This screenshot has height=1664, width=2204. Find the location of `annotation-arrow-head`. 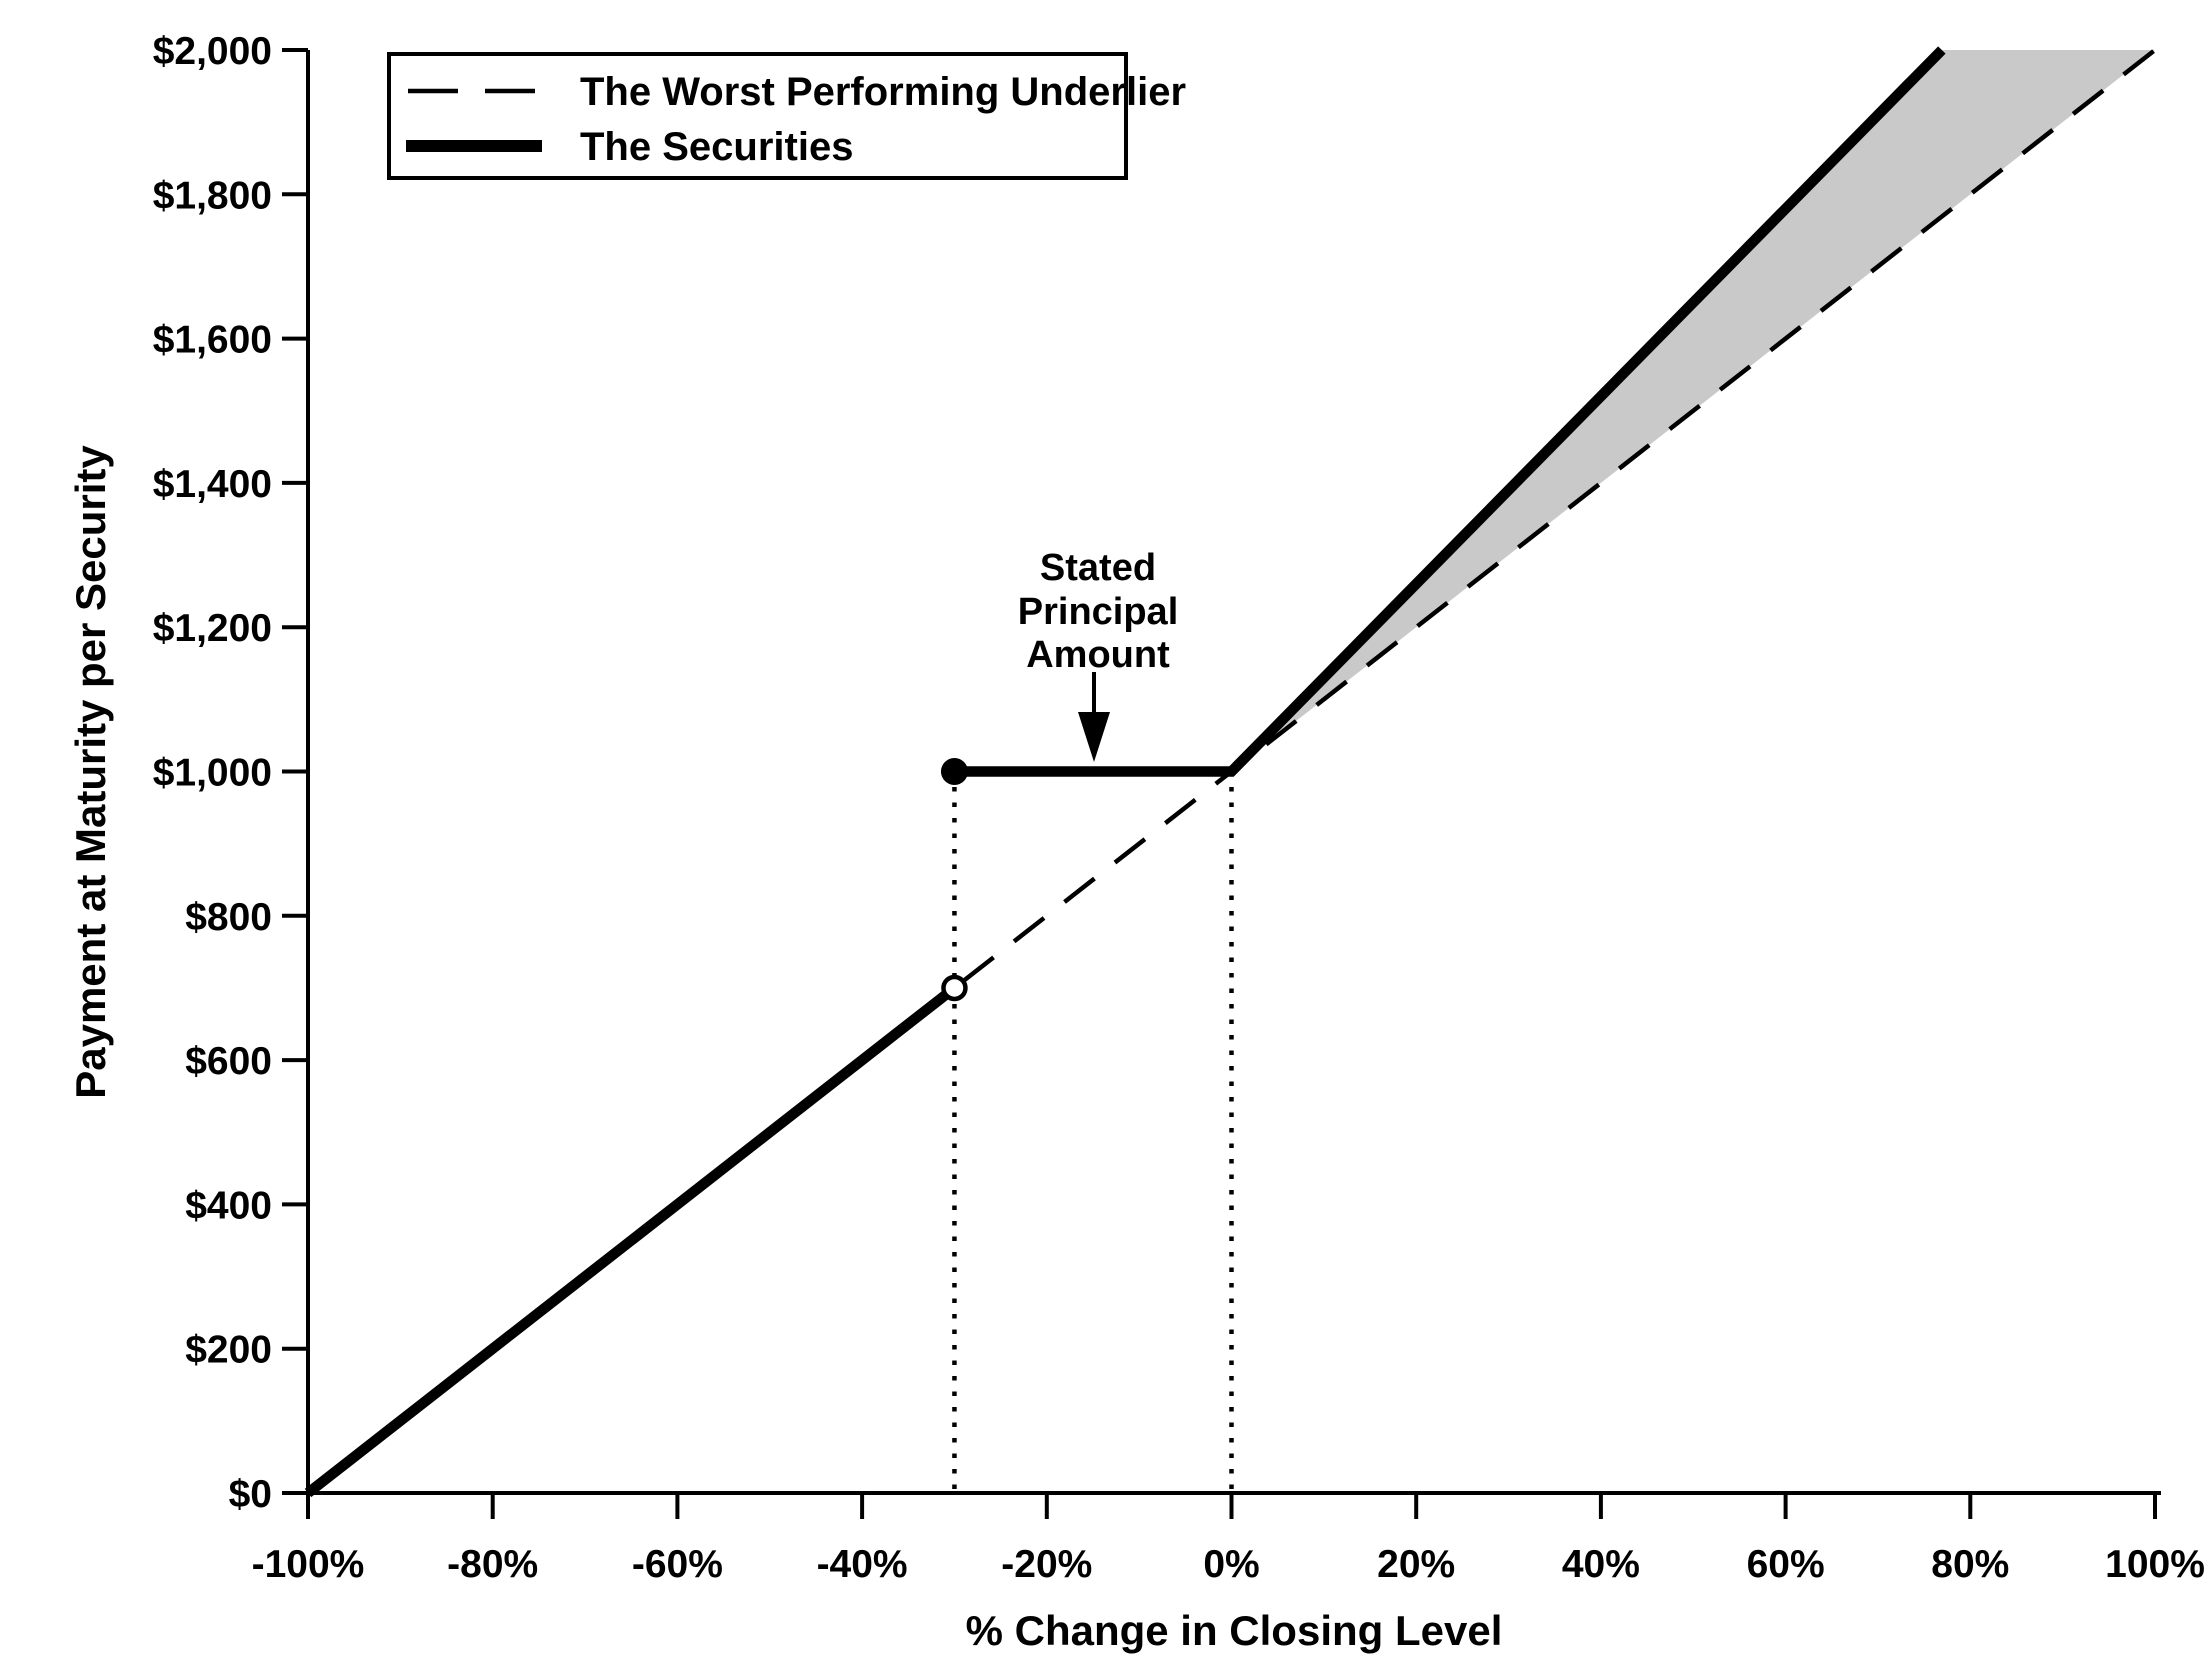

annotation-arrow-head is located at coordinates (1094, 737).